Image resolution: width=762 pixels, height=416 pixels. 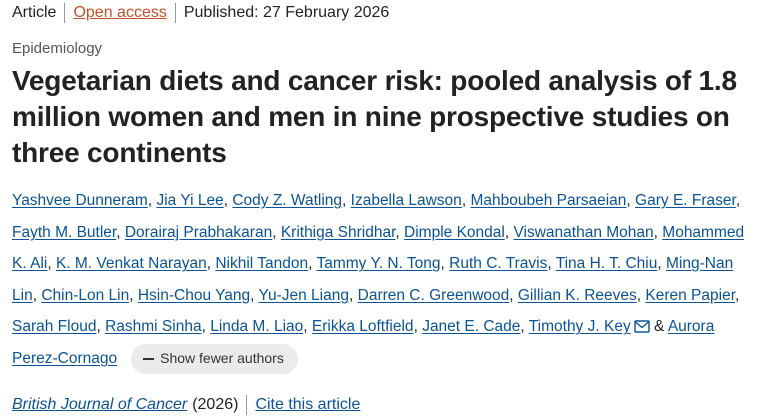 I want to click on author: Aurora Perez-Cornago, so click(x=363, y=342).